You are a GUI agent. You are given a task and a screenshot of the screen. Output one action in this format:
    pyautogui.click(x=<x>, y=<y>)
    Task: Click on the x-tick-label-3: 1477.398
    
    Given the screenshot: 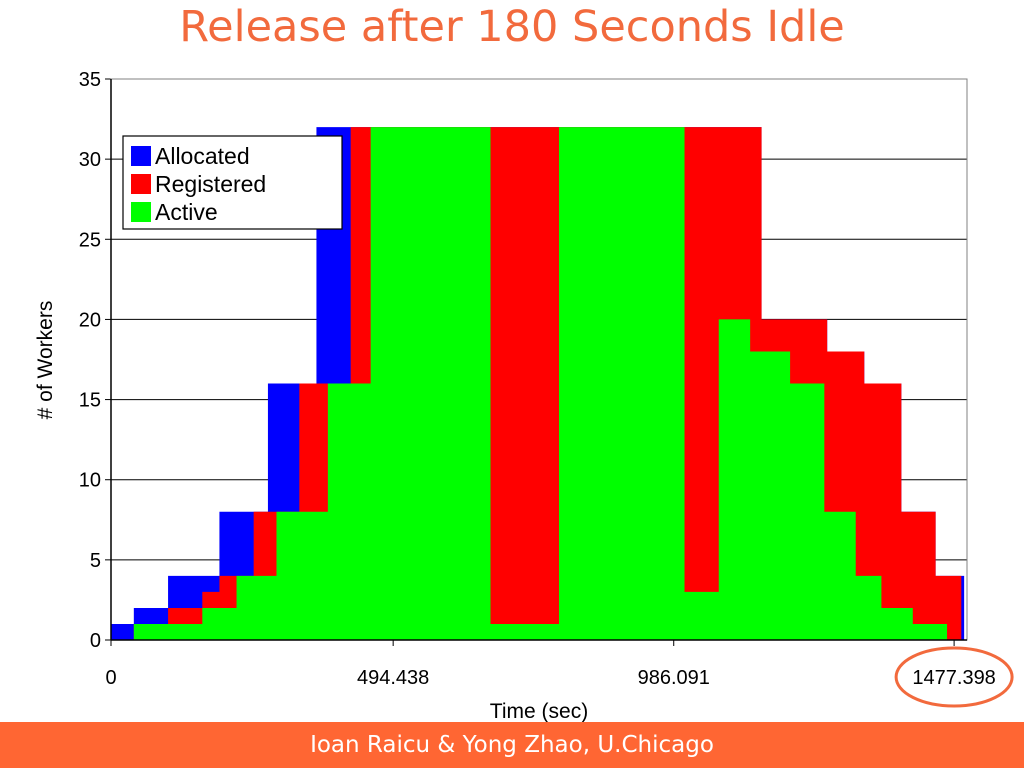 What is the action you would take?
    pyautogui.click(x=953, y=678)
    